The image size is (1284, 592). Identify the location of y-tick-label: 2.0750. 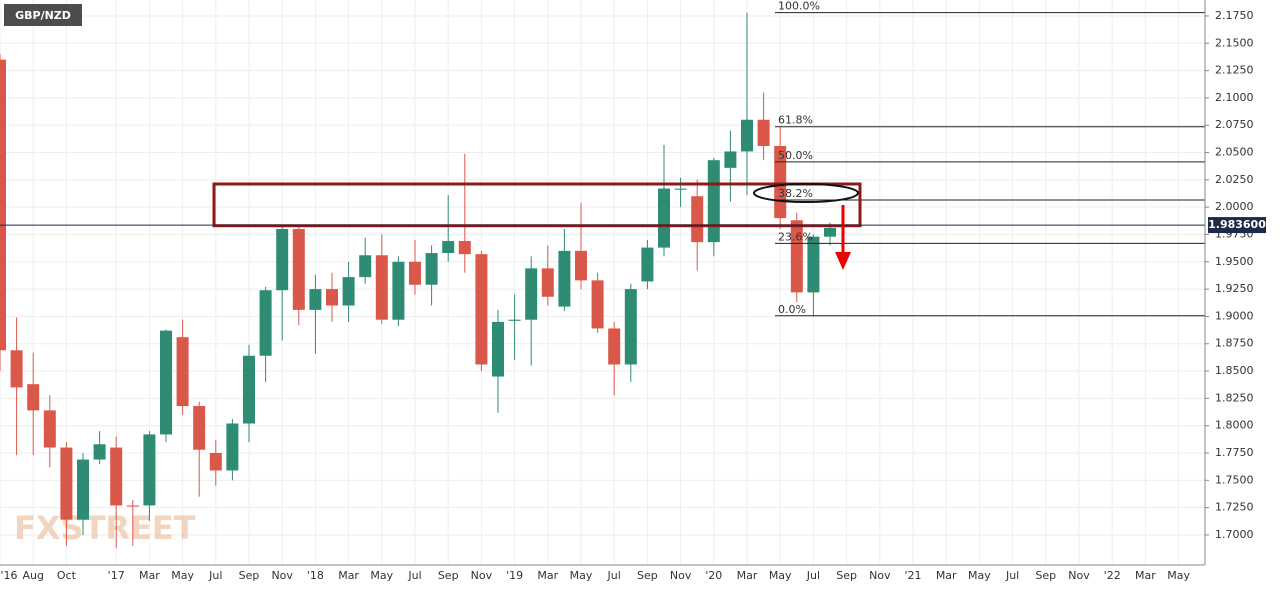
(1234, 124).